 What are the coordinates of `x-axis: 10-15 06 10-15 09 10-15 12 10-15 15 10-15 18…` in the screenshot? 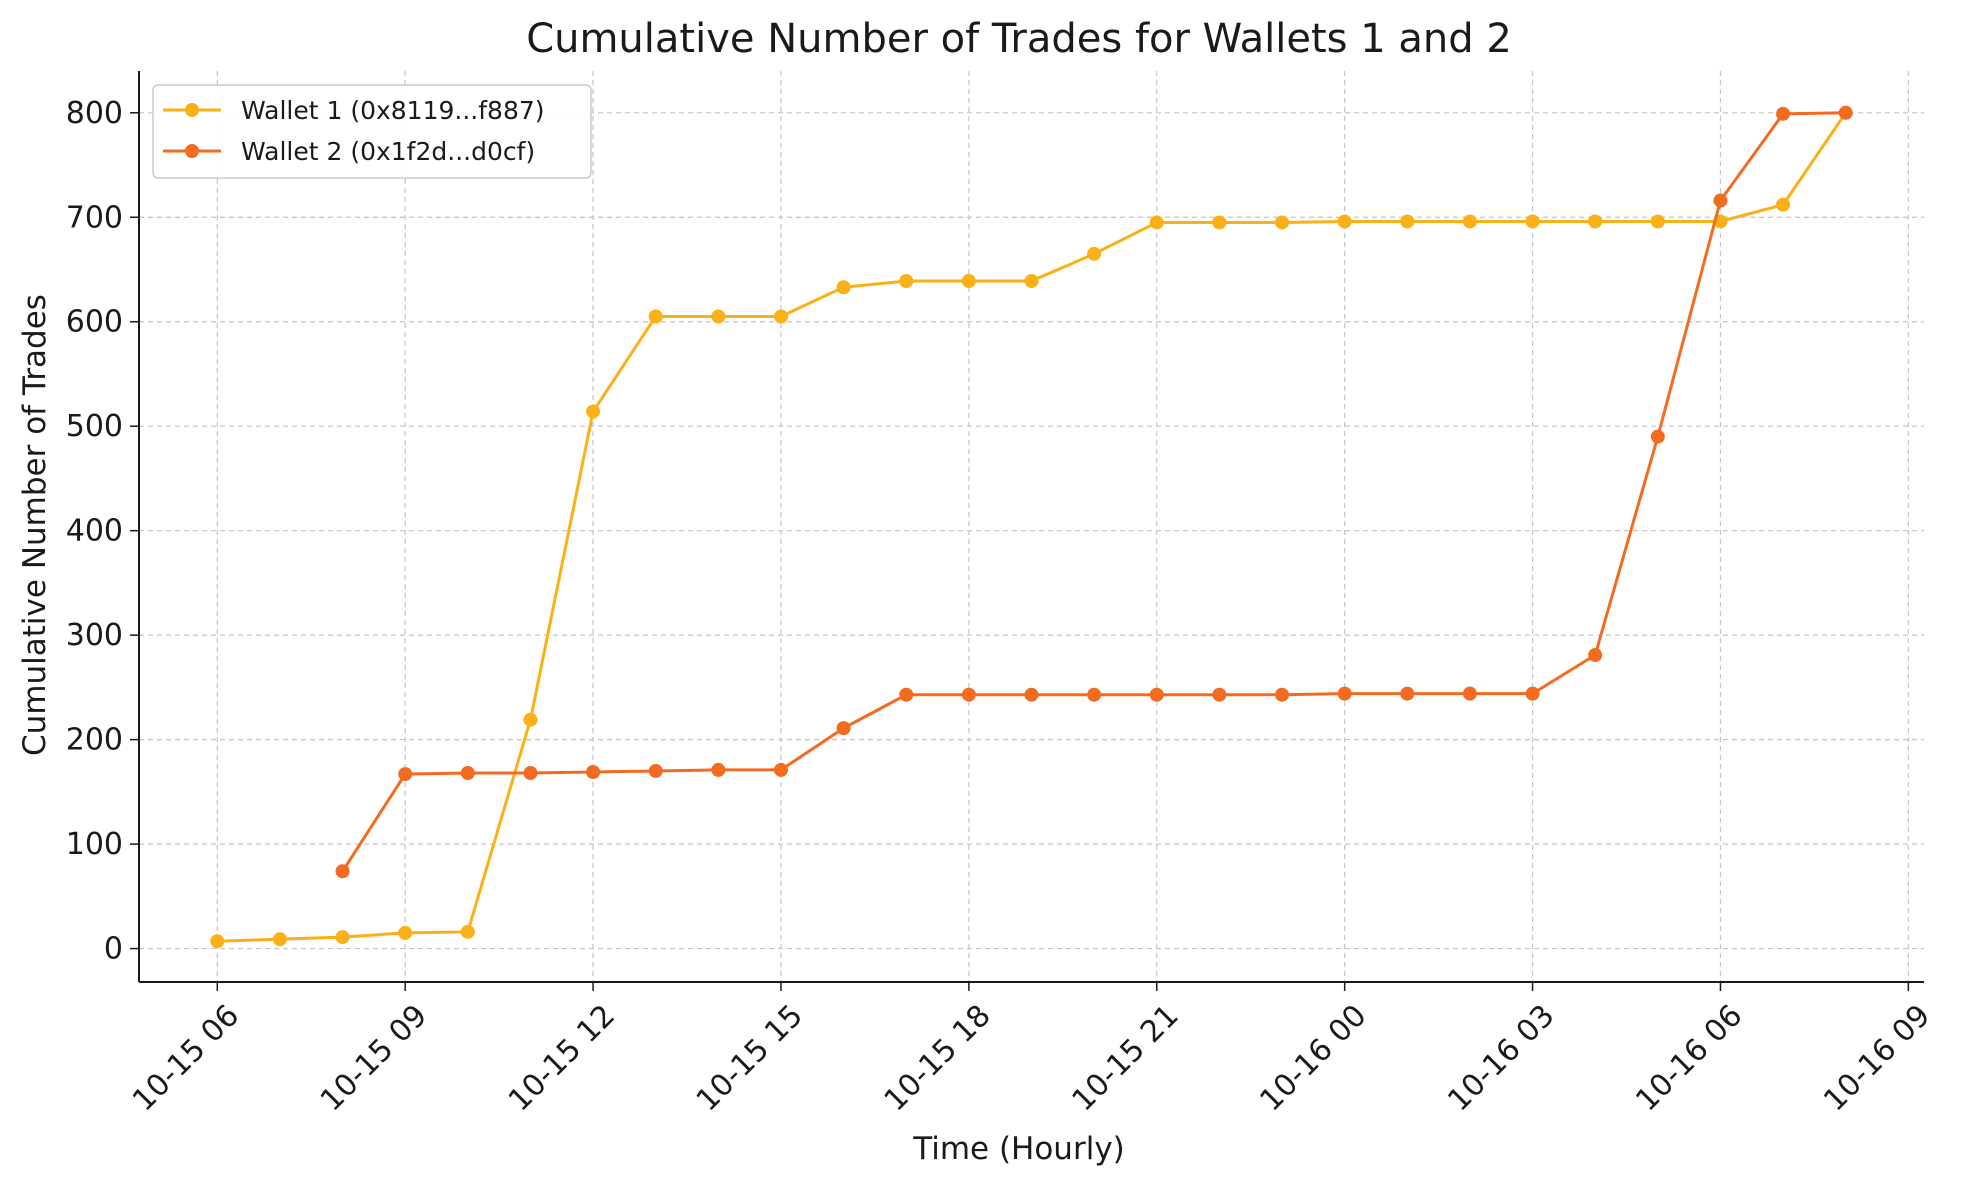 It's located at (1031, 1050).